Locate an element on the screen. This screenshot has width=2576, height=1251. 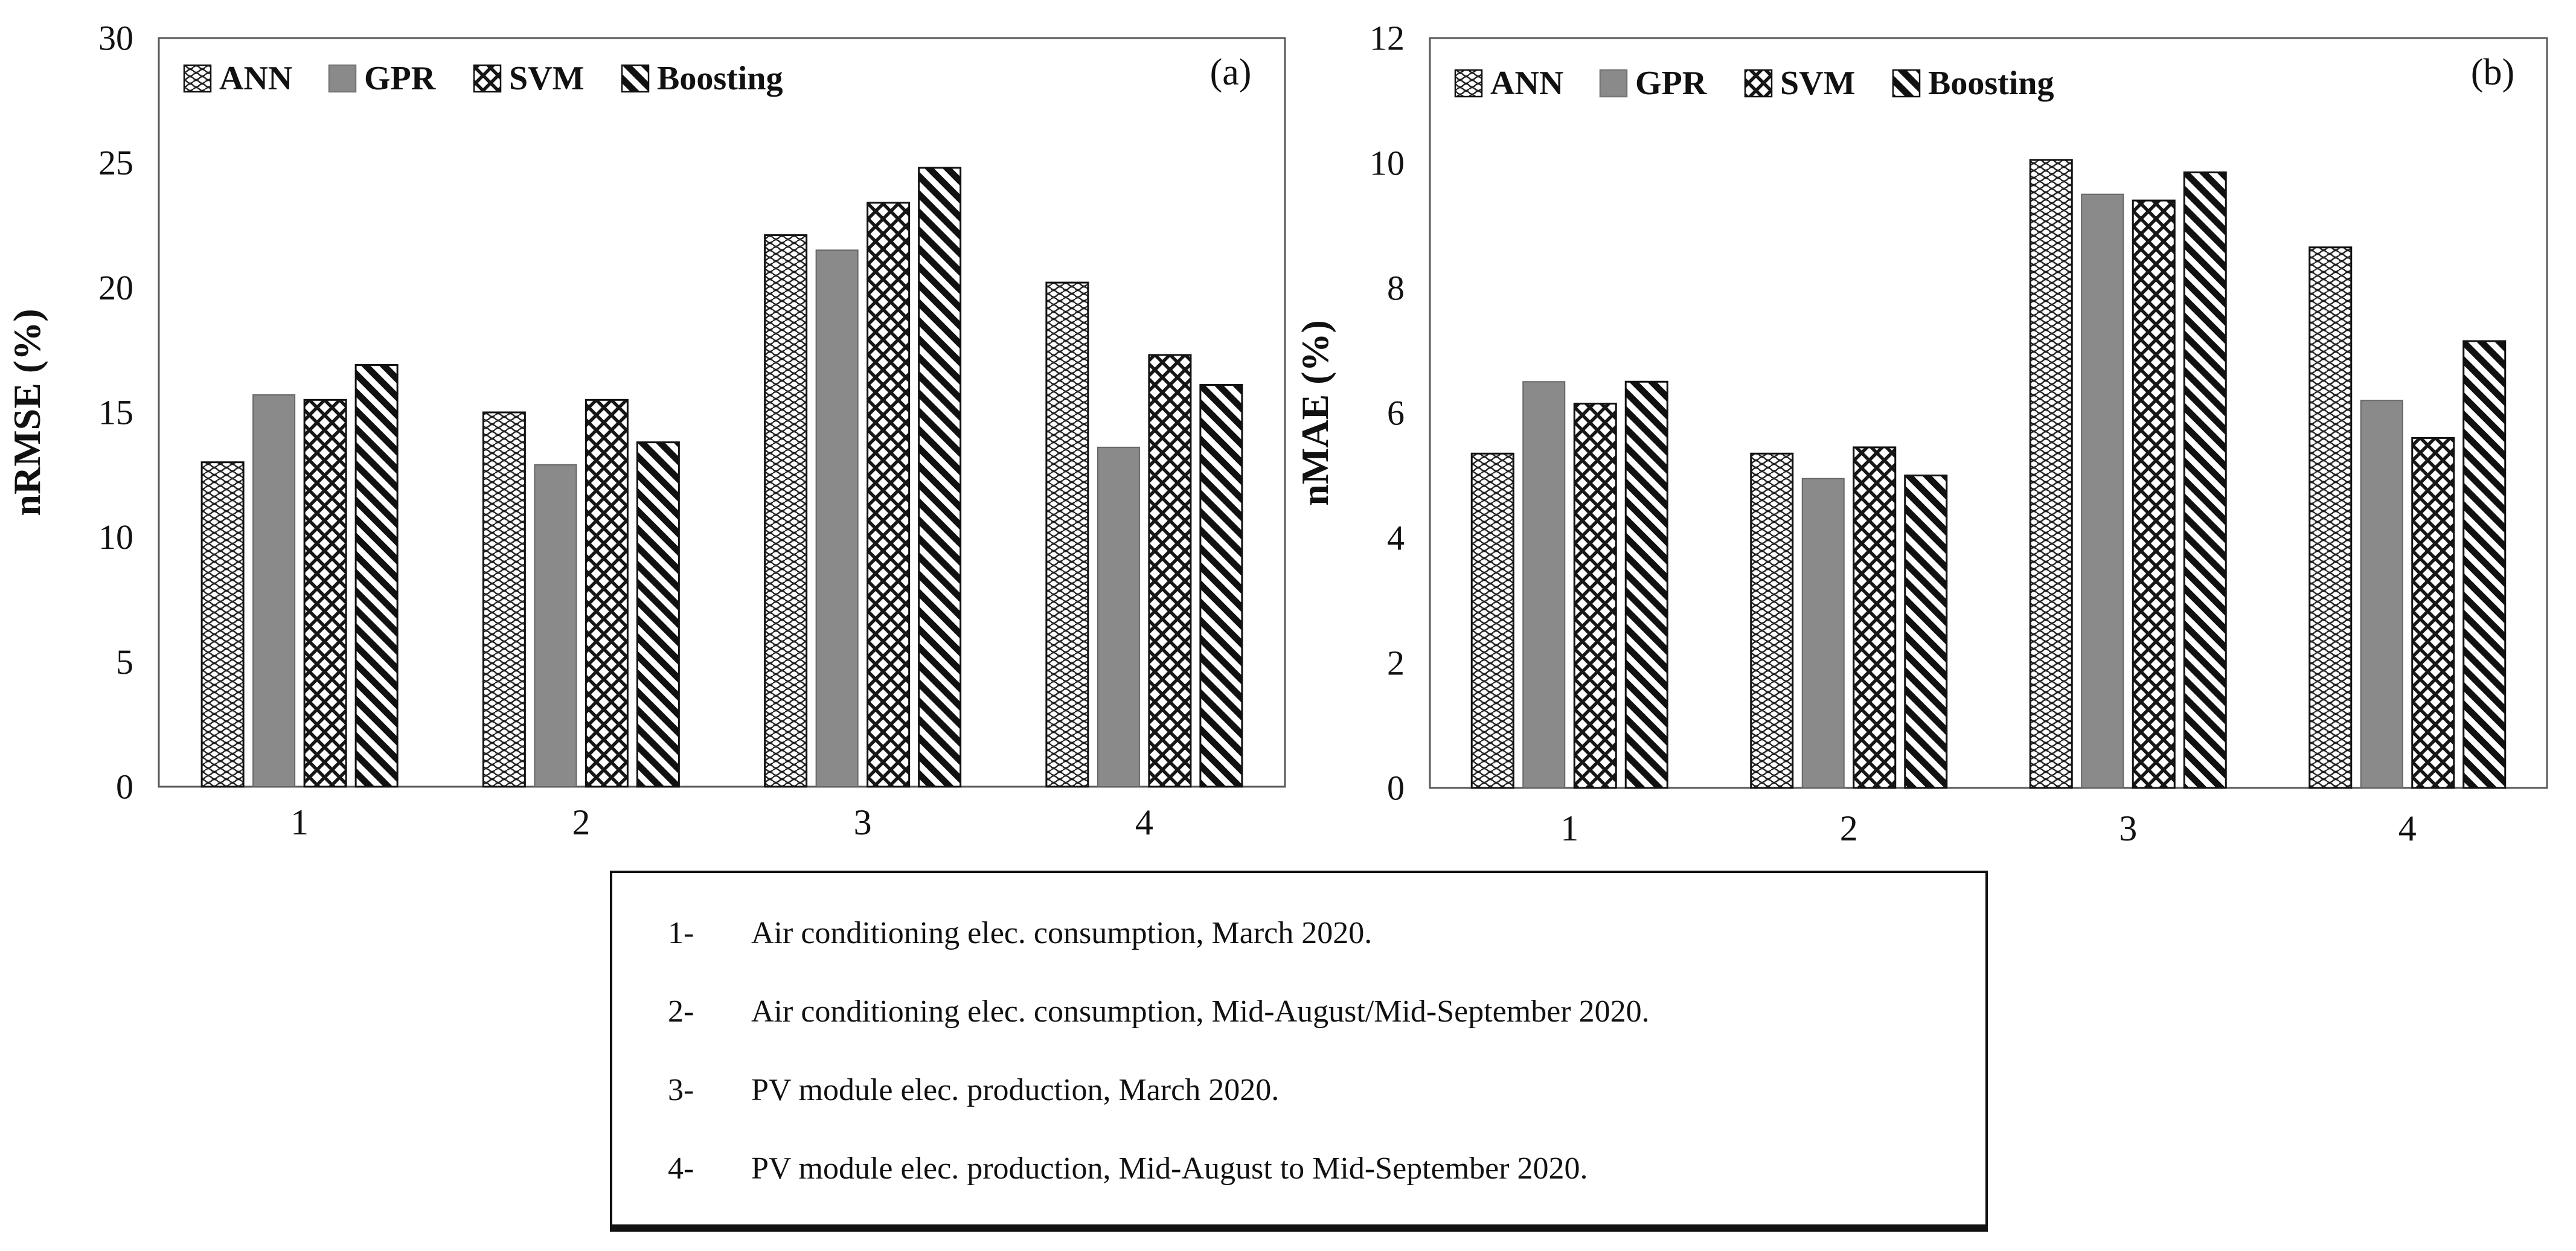
y-tick-label: 6 is located at coordinates (1396, 413).